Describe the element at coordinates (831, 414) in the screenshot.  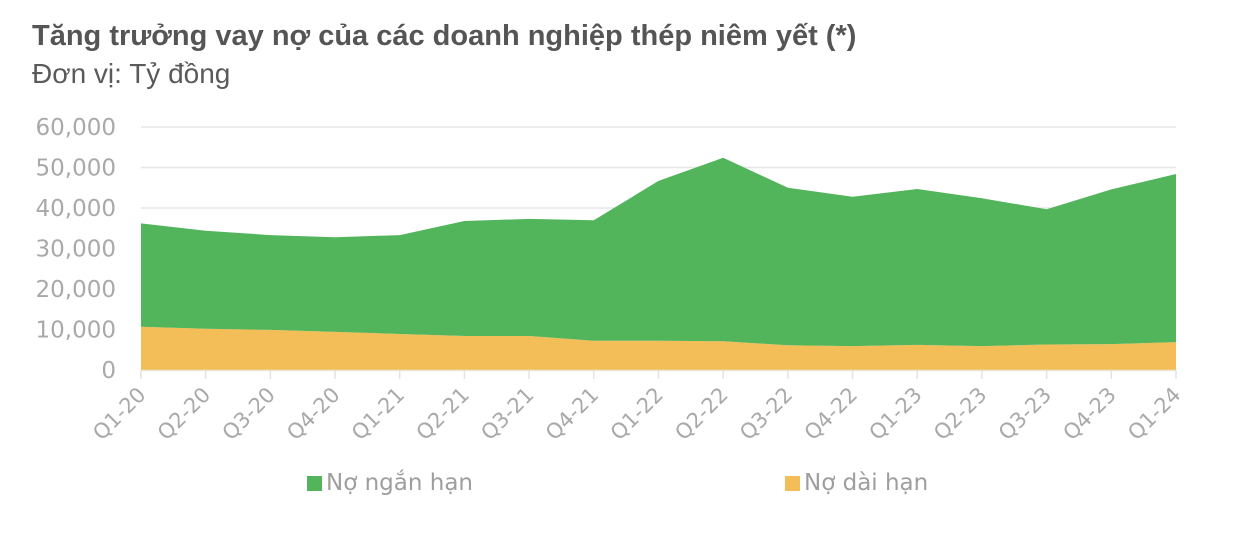
I see `x-tick-label: Q4-22` at that location.